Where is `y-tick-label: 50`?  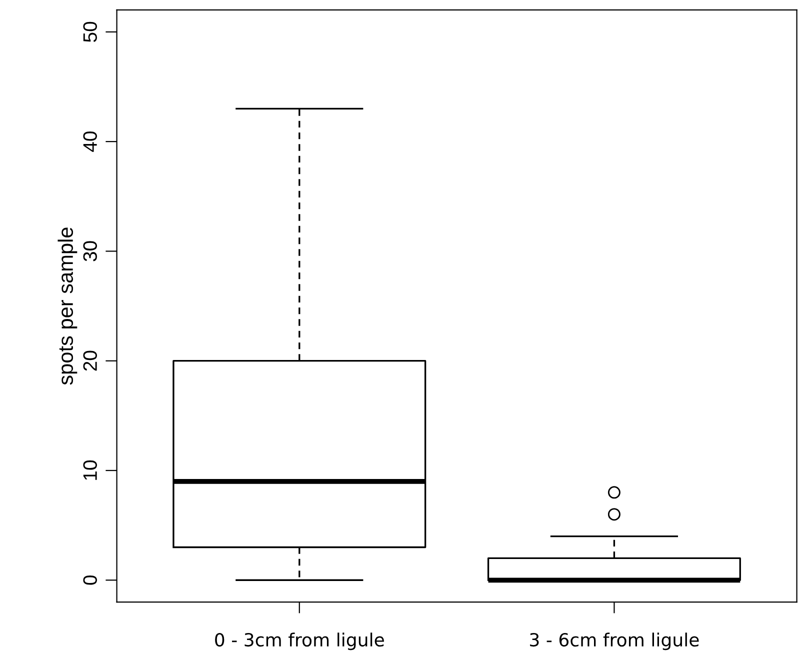
y-tick-label: 50 is located at coordinates (90, 32).